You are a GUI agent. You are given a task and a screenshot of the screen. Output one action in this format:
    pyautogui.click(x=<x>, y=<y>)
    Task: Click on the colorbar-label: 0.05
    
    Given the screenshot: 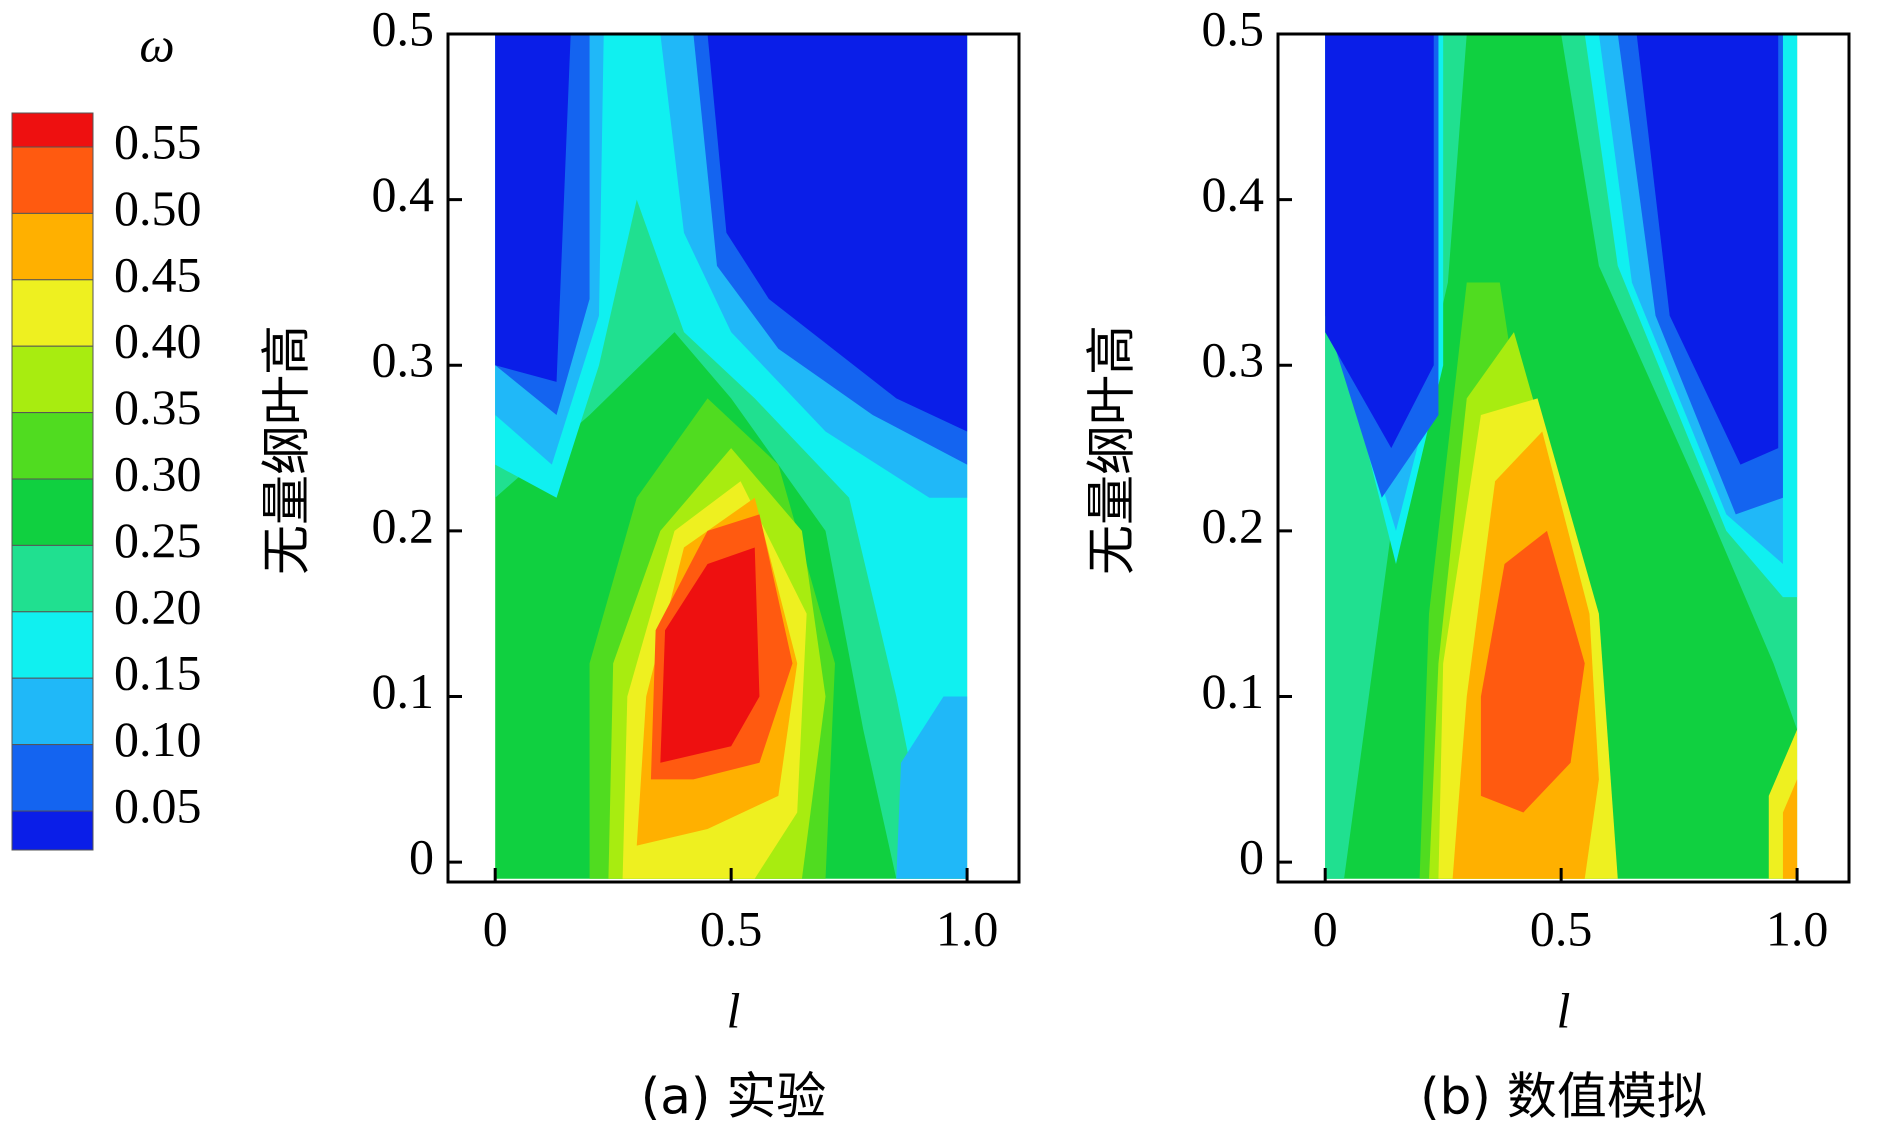 What is the action you would take?
    pyautogui.click(x=158, y=805)
    